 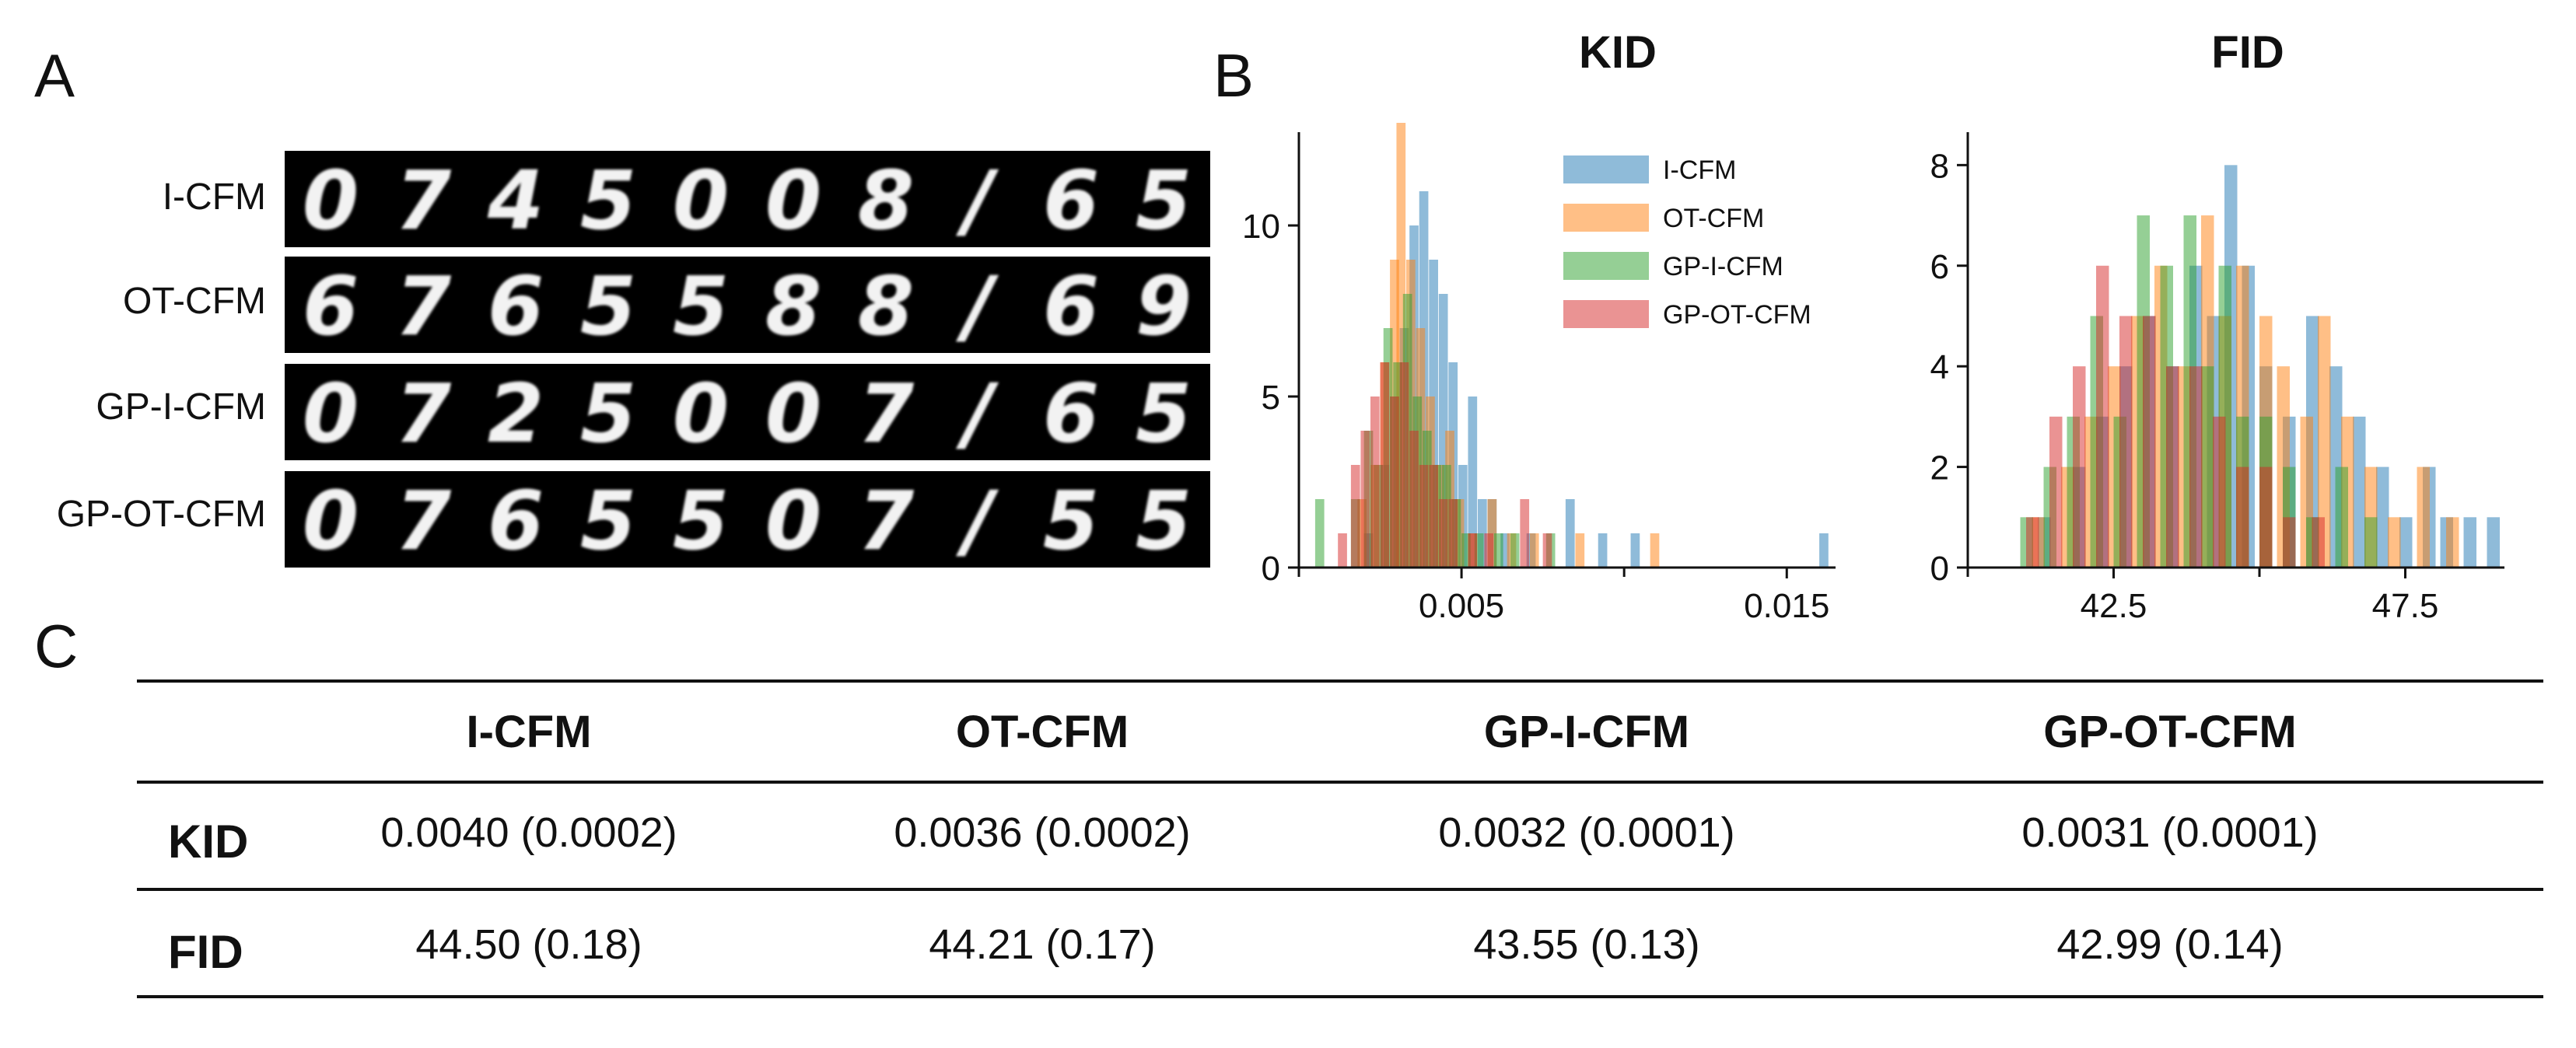 What do you see at coordinates (1723, 266) in the screenshot?
I see `legend-label: GP-I-CFM` at bounding box center [1723, 266].